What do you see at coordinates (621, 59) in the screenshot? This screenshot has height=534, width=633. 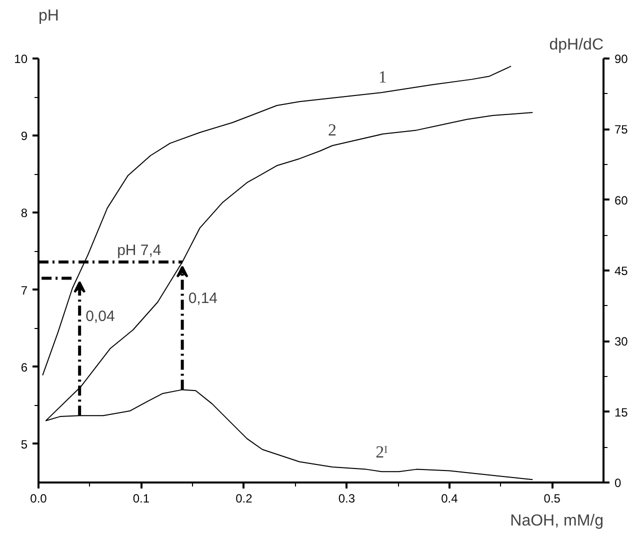 I see `y2-tick-label: 90` at bounding box center [621, 59].